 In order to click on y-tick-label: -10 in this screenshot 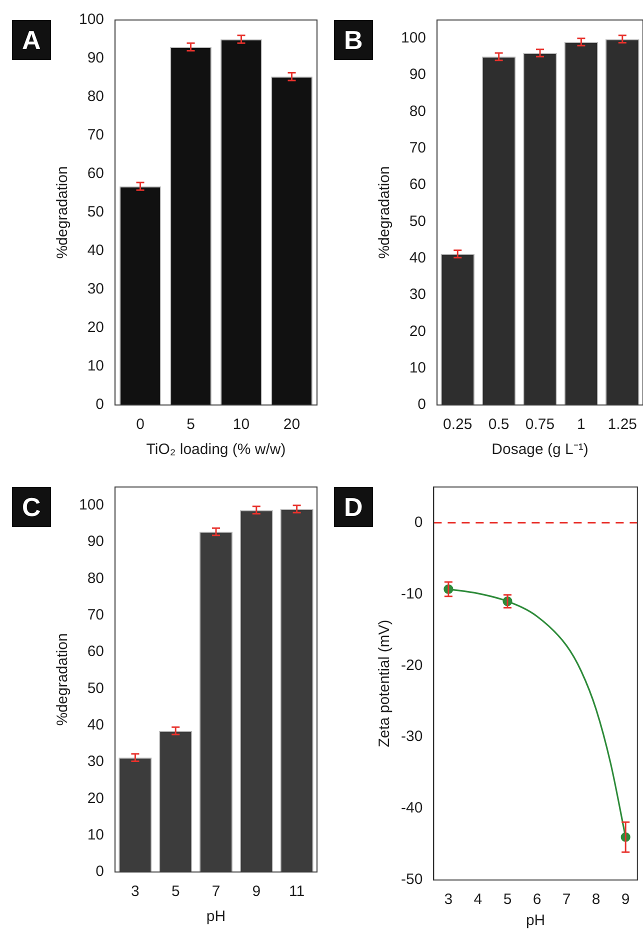, I will do `click(411, 593)`.